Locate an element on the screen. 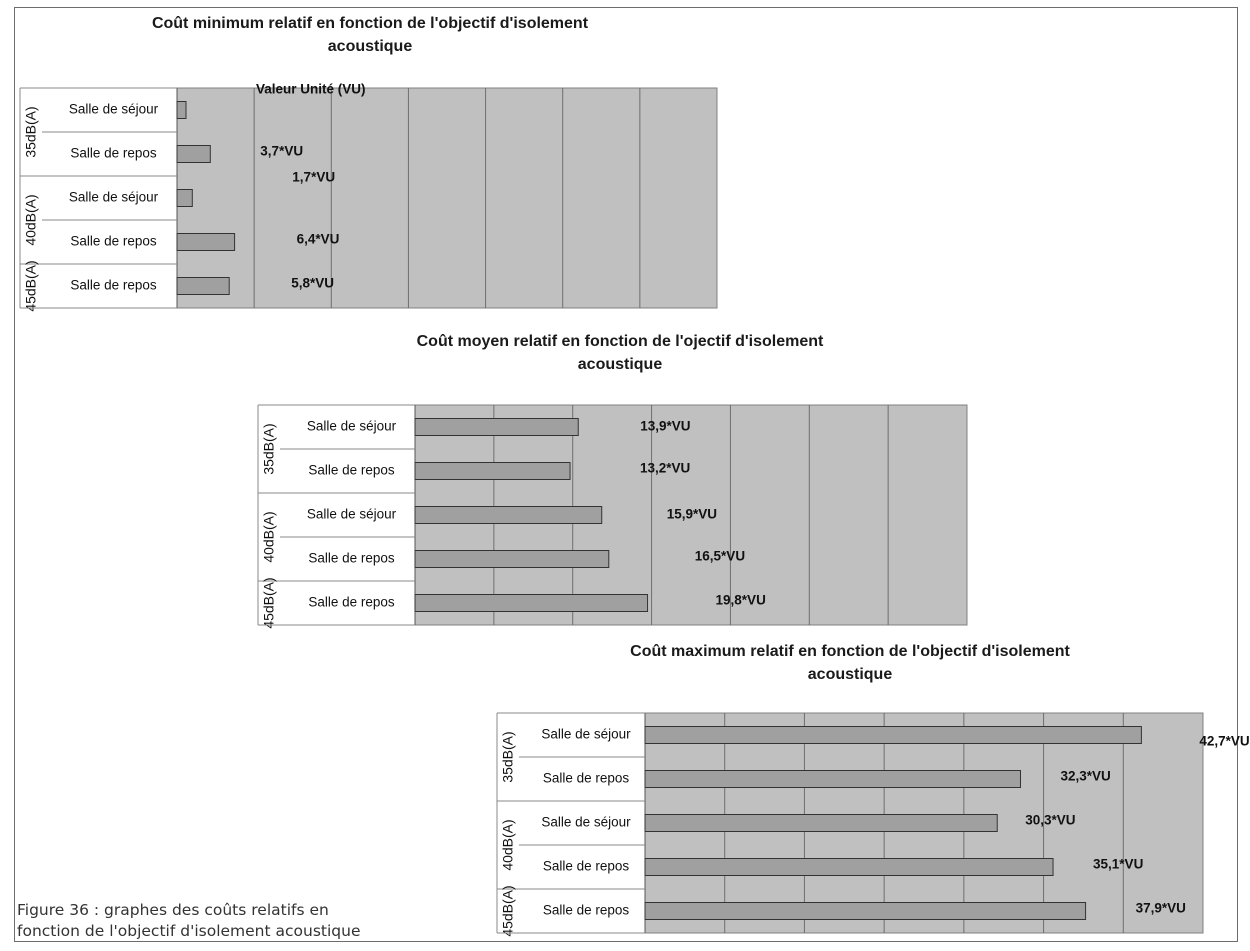  data-label: 13,2*VU is located at coordinates (665, 468).